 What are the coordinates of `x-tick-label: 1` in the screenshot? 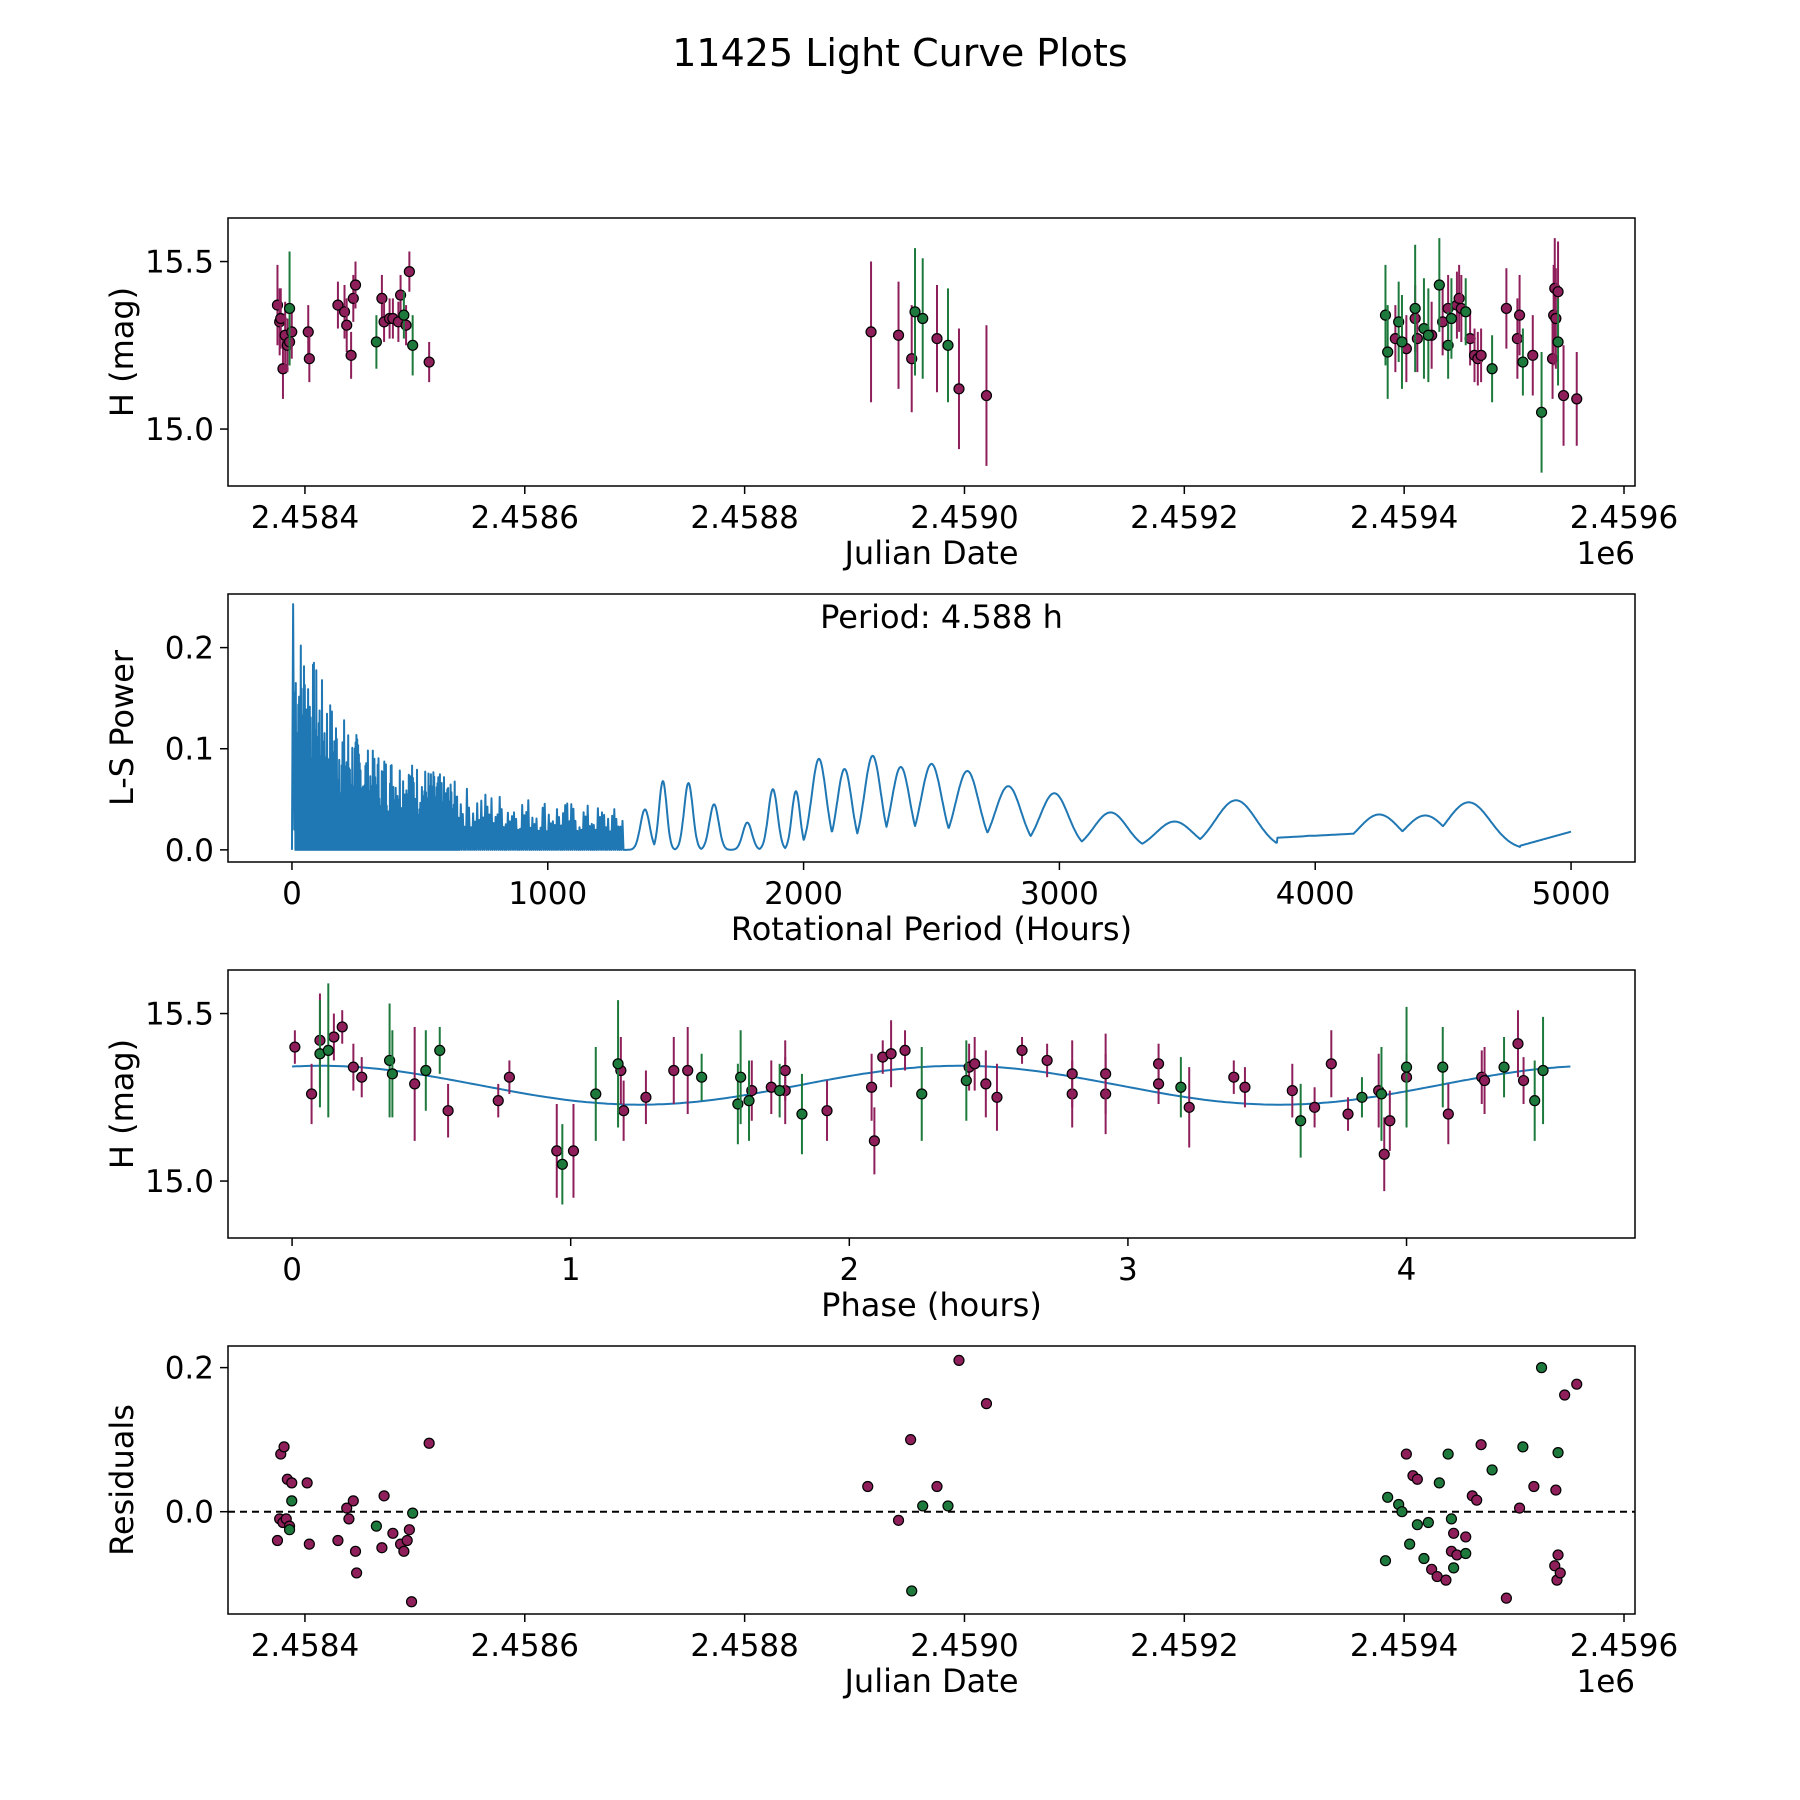 It's located at (571, 1270).